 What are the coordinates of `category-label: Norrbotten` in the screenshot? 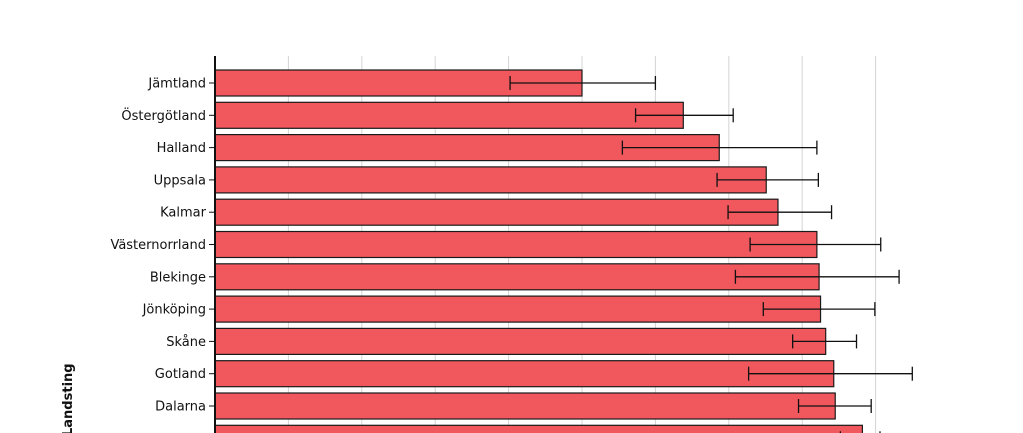 It's located at (170, 432).